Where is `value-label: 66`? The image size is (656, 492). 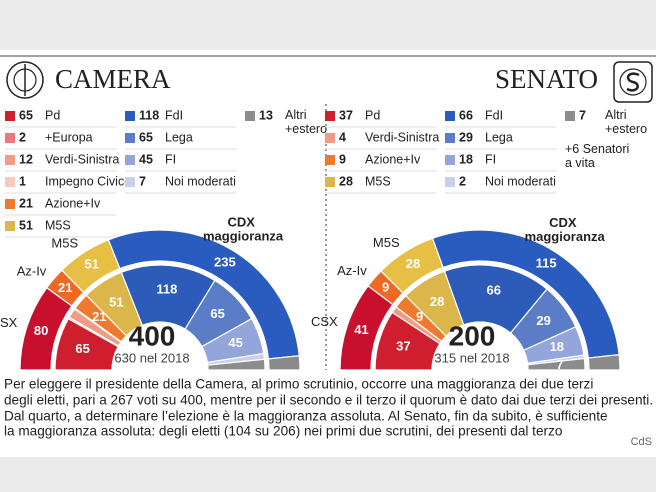 value-label: 66 is located at coordinates (494, 290).